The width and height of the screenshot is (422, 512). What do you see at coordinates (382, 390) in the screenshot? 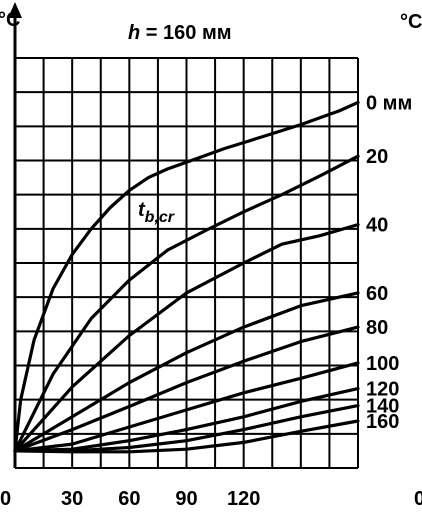
I see `series-label: 120` at bounding box center [382, 390].